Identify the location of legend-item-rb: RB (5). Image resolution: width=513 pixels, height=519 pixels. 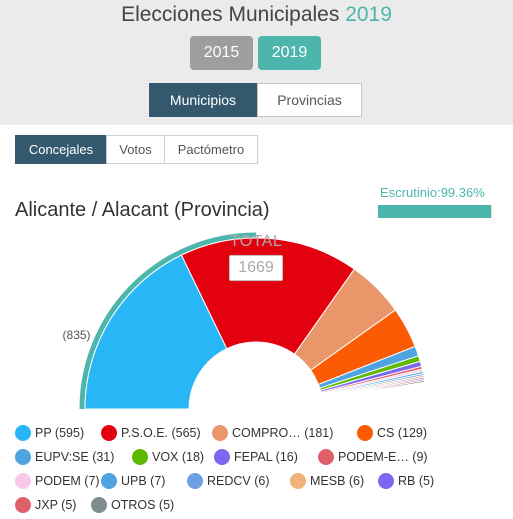
(406, 481).